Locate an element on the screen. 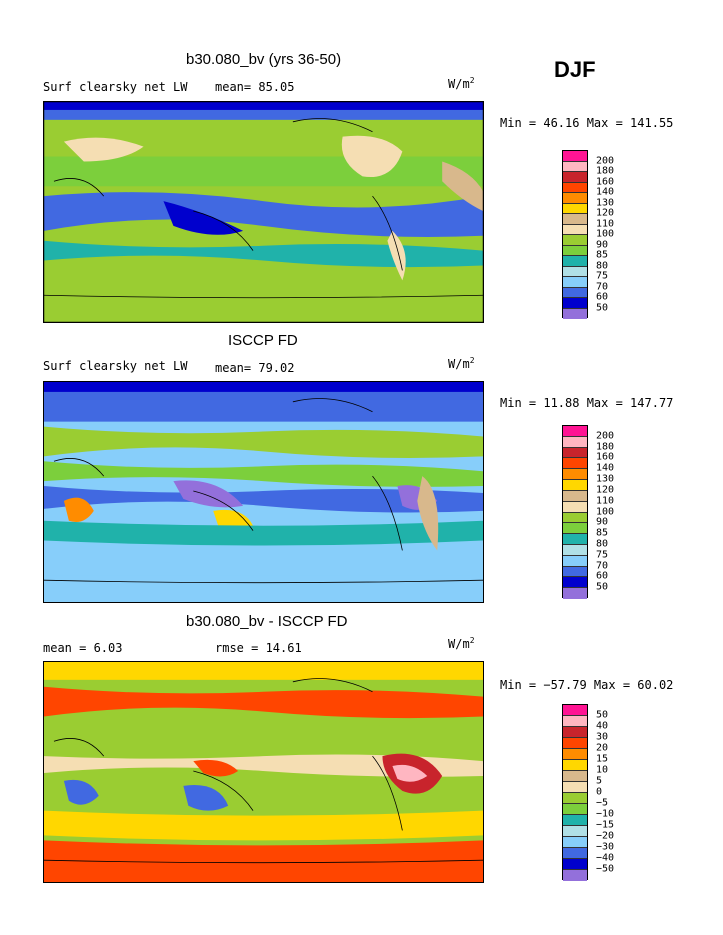 This screenshot has height=935, width=723. colorbar-level-label: 80 is located at coordinates (602, 544).